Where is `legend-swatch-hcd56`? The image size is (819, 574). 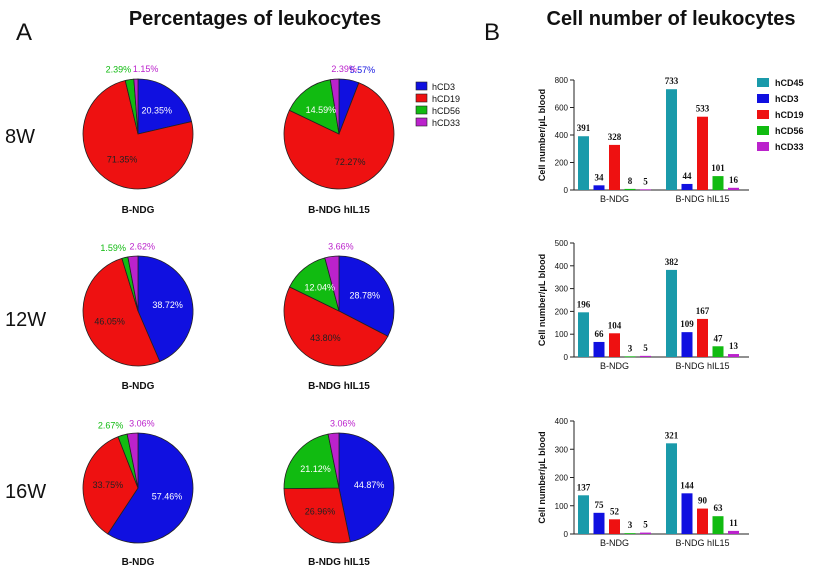
legend-swatch-hcd56 is located at coordinates (763, 130).